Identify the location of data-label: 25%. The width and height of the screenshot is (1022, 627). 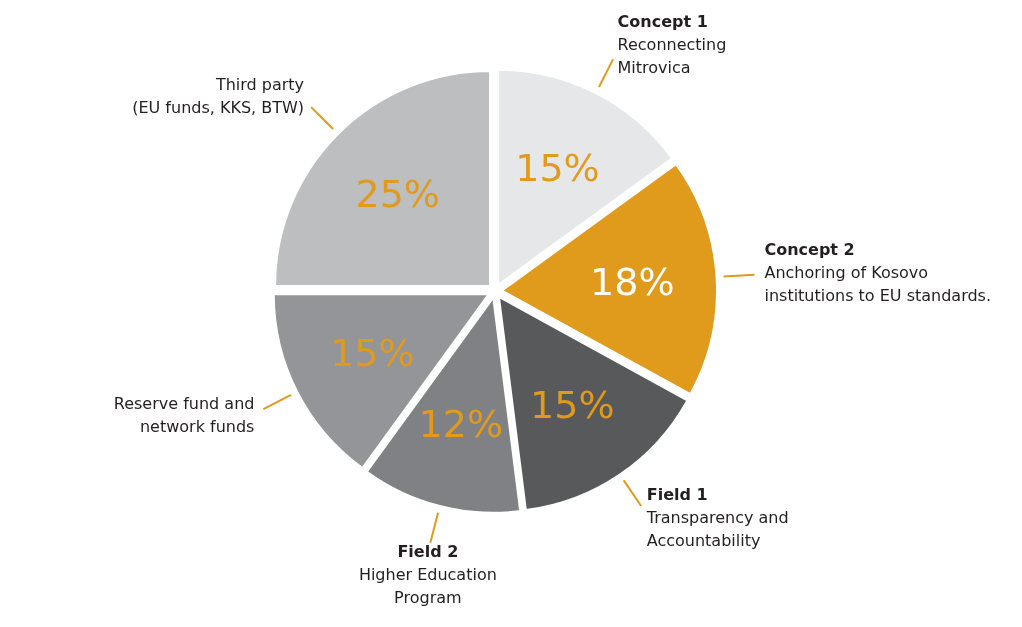
(397, 193).